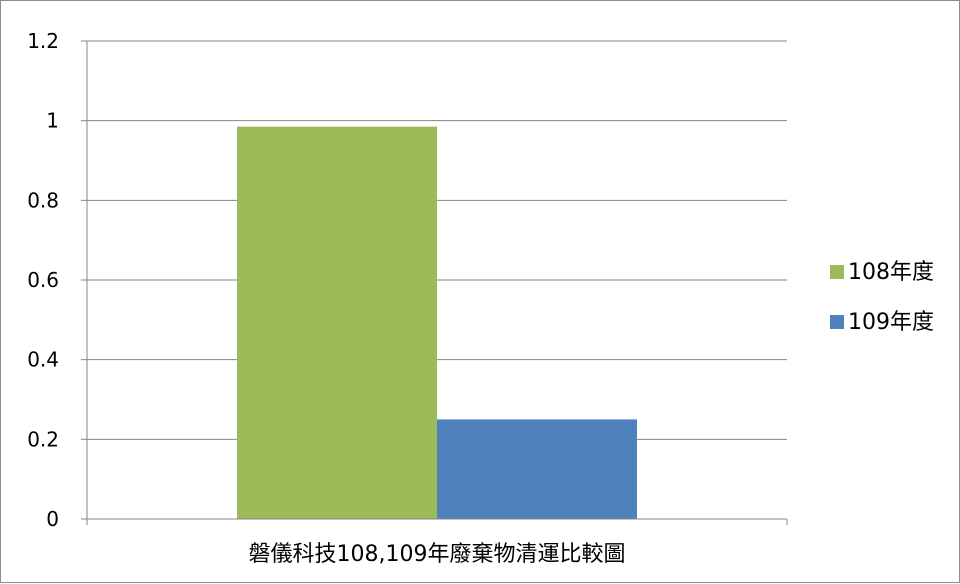  Describe the element at coordinates (52, 121) in the screenshot. I see `y-tick-label: 1` at that location.